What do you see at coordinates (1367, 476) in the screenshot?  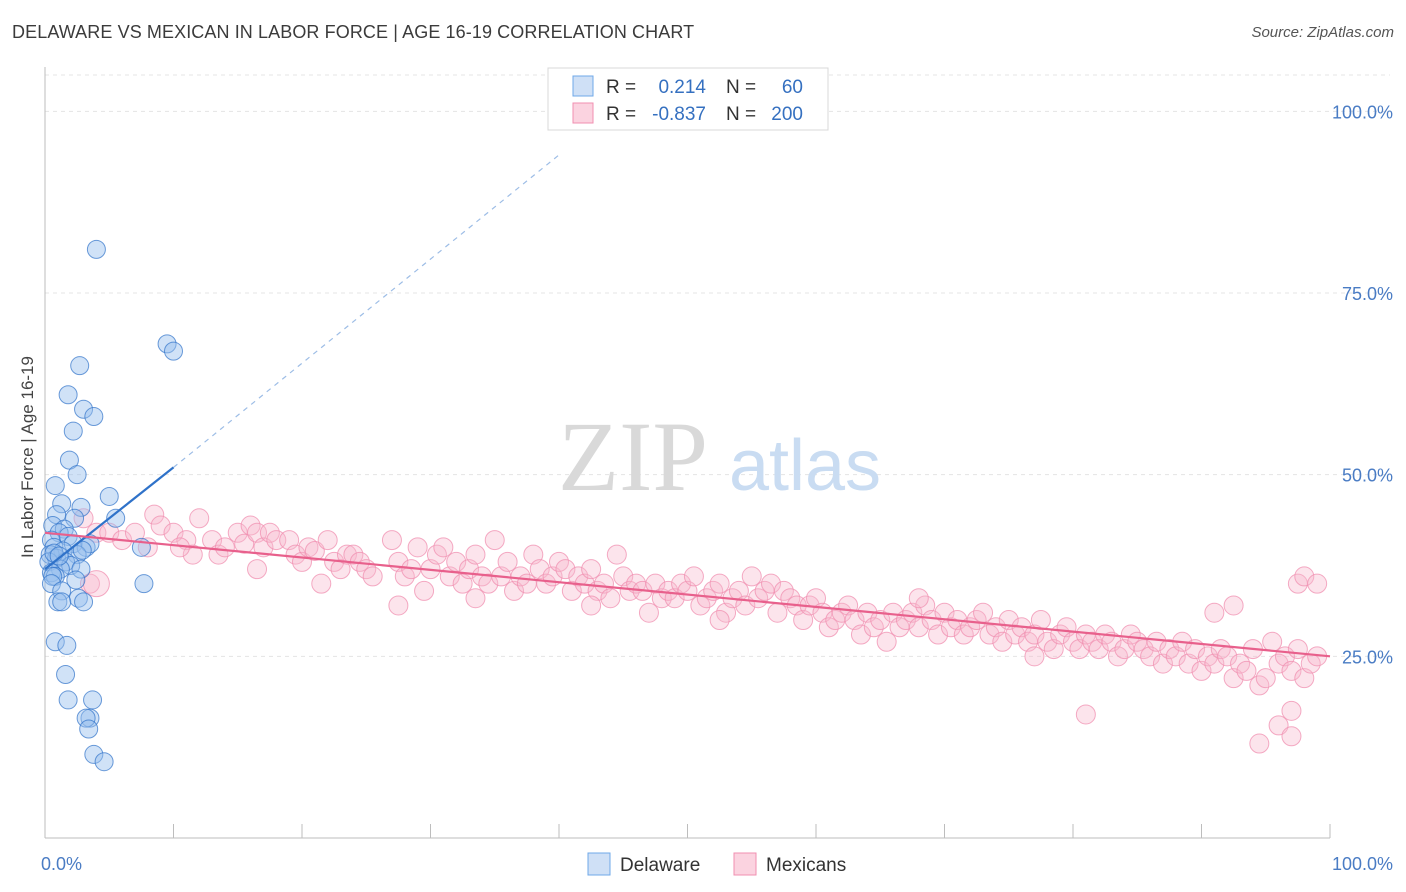 I see `y-tick-label-50: 50.0%` at bounding box center [1367, 476].